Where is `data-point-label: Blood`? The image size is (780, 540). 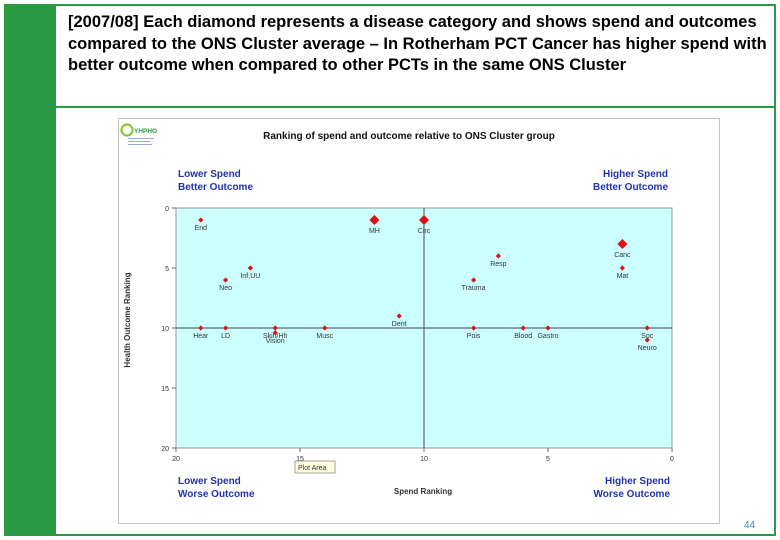 data-point-label: Blood is located at coordinates (523, 336).